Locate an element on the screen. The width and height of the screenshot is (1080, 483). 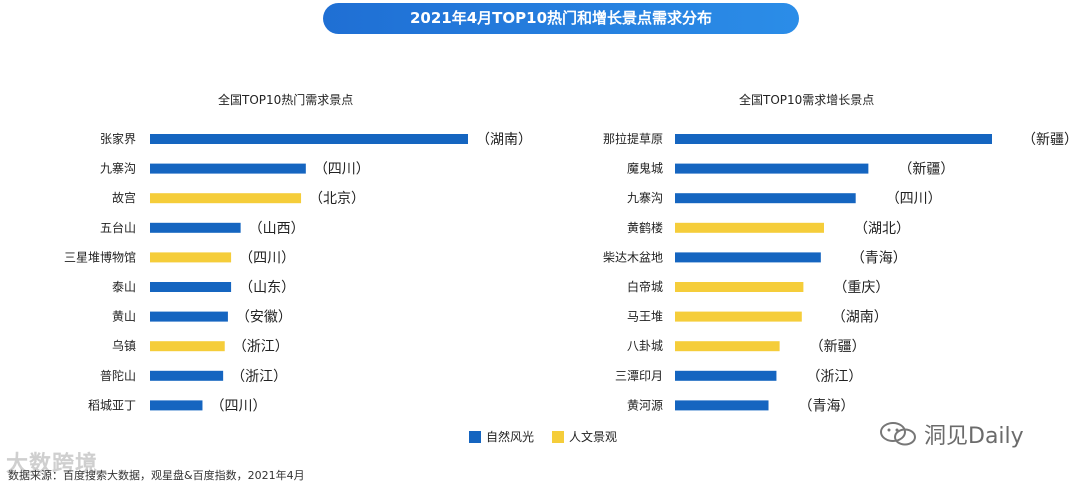
legend: 自然风光 人文景观 is located at coordinates (543, 436).